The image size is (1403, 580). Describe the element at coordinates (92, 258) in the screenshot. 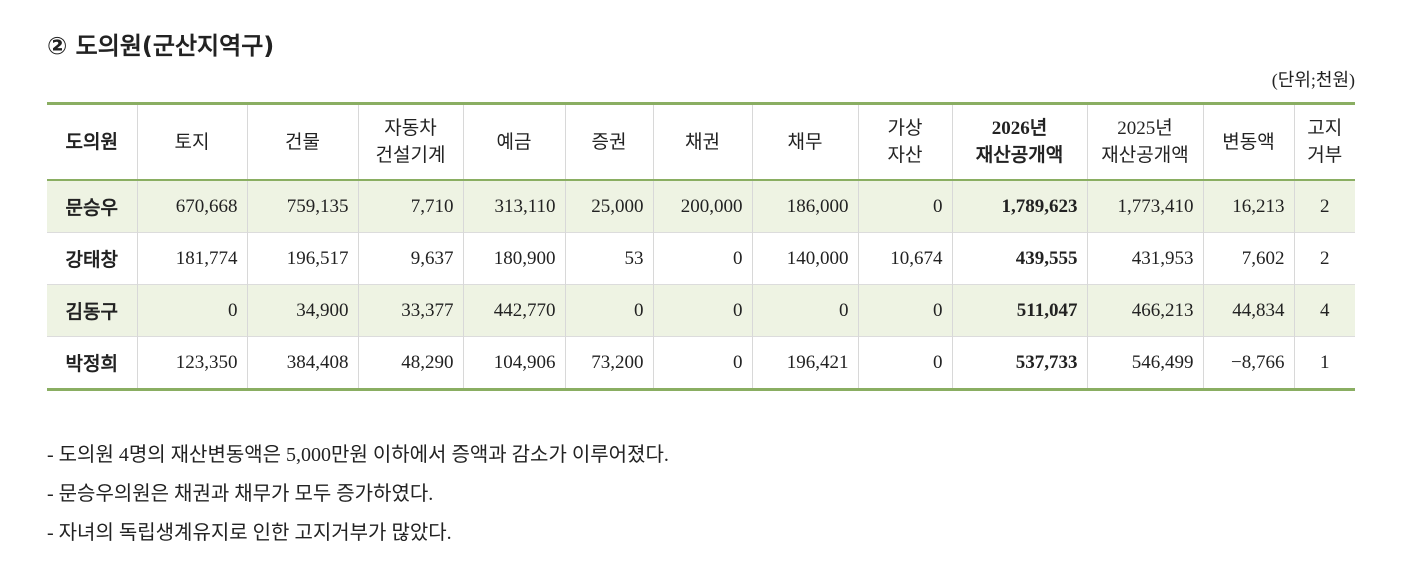

I see `name-cell: 강태창` at that location.